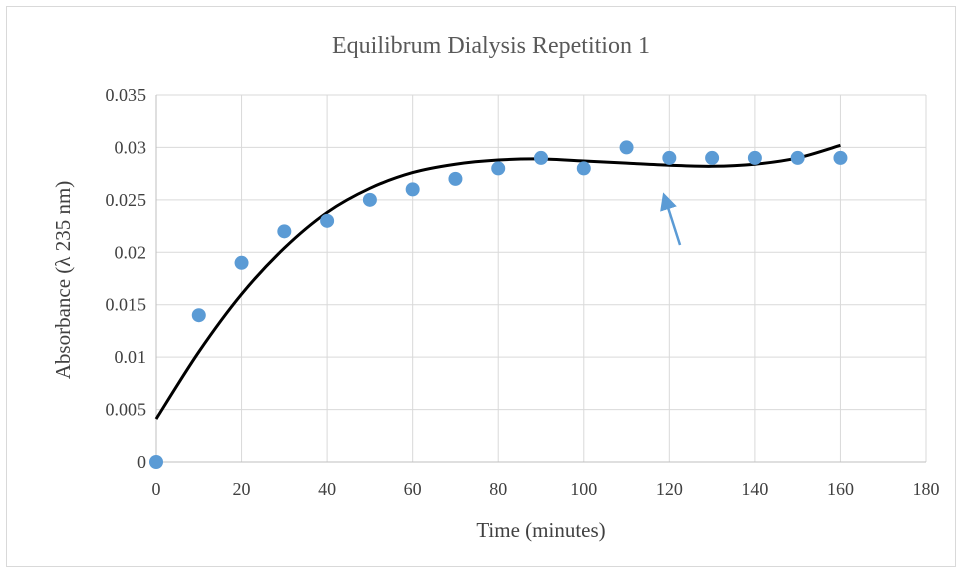  I want to click on y-tick-label: 0.035, so click(126, 95).